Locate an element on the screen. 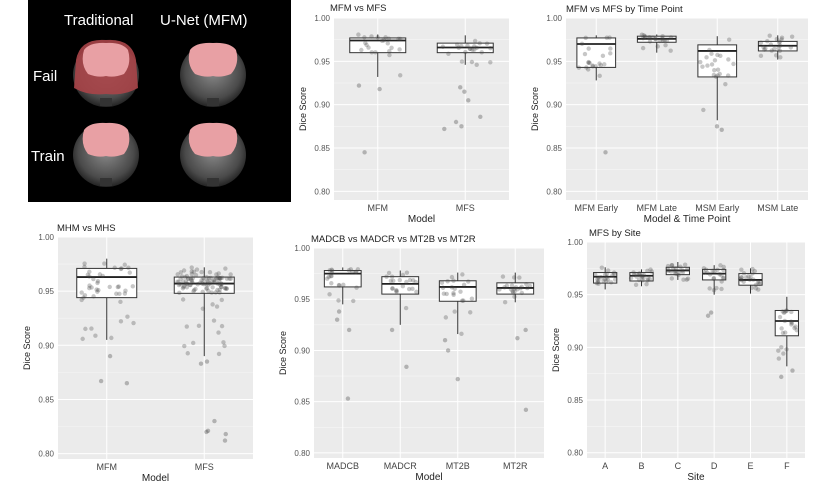  x-axis-label: Site is located at coordinates (696, 477).